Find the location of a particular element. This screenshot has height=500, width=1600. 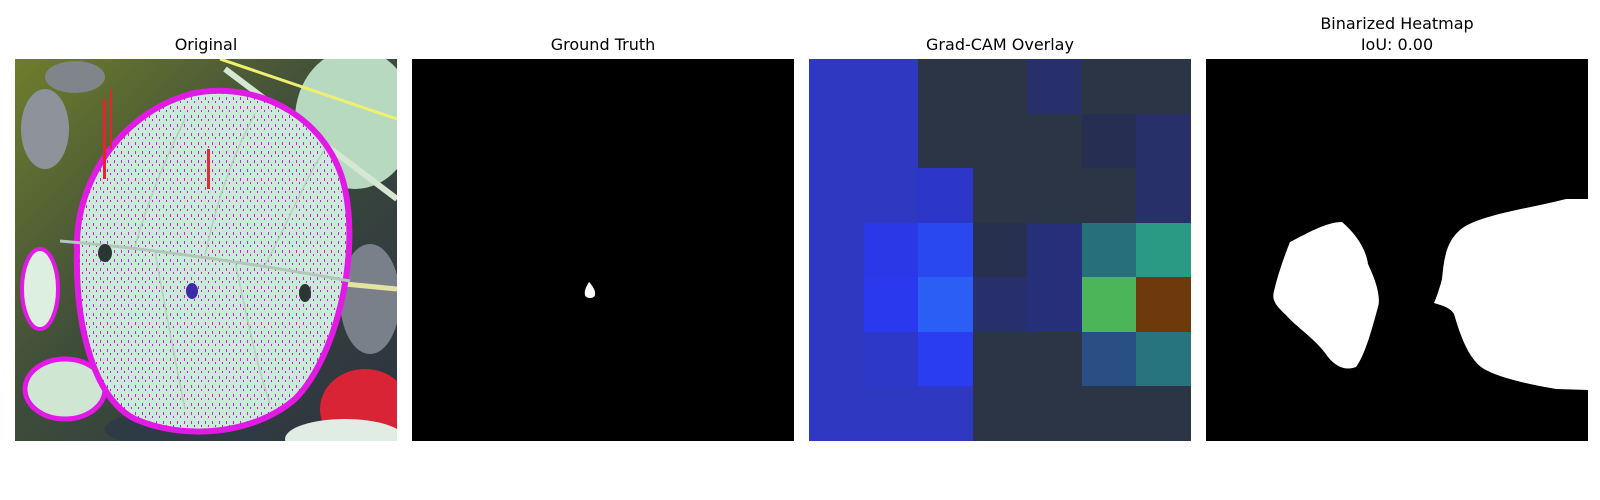

panel-title-original: Original is located at coordinates (206, 44).